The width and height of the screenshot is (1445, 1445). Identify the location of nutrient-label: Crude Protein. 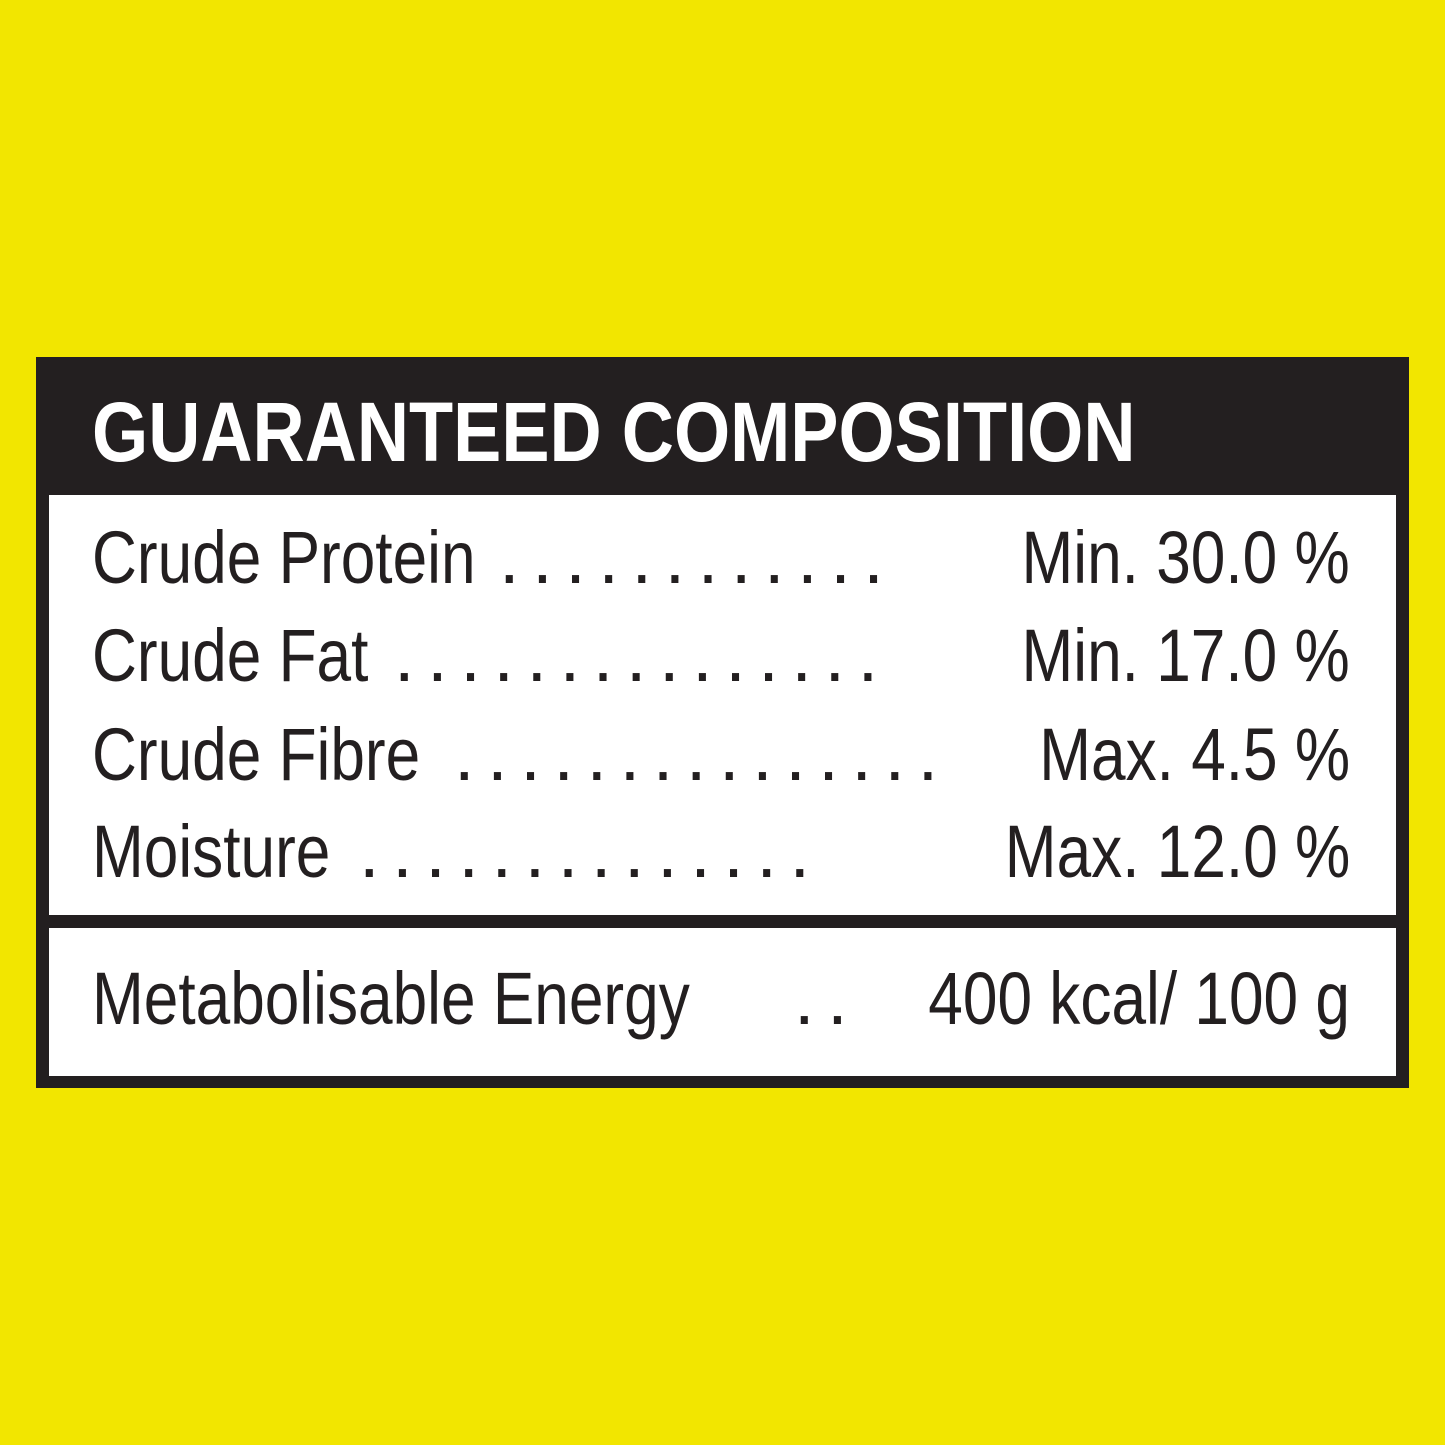
(284, 557).